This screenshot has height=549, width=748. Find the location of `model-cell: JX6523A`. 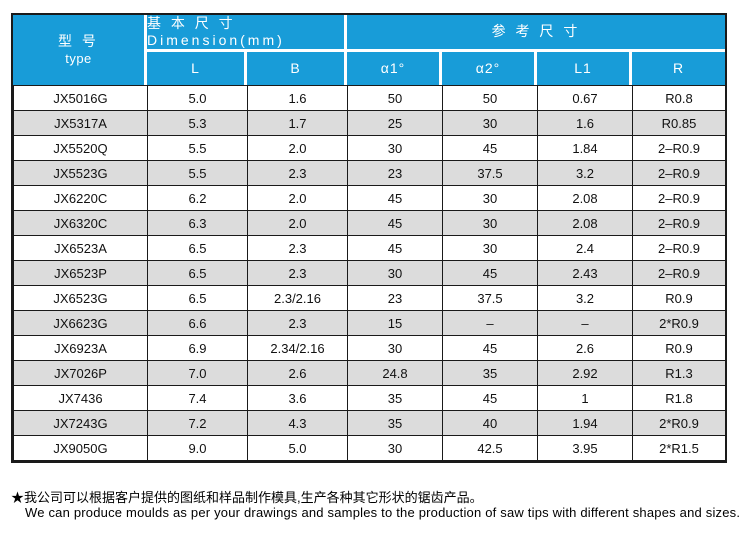

model-cell: JX6523A is located at coordinates (80, 248).